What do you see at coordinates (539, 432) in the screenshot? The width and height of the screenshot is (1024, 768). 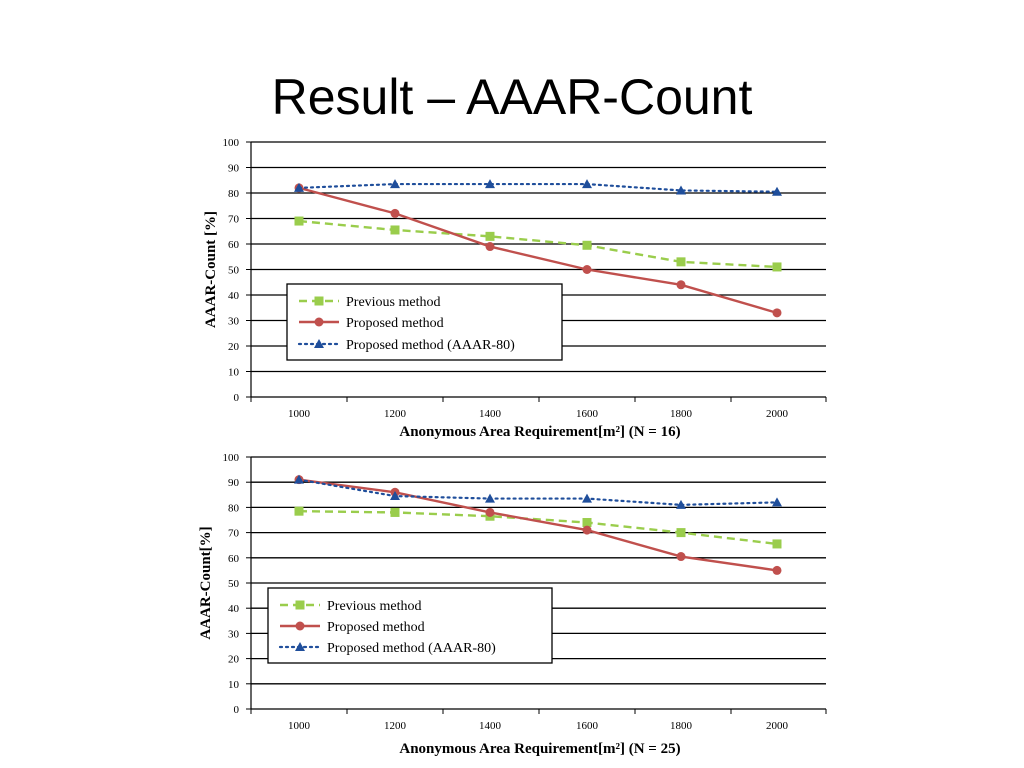 I see `x-axis-label: Anonymous Area Requirement[m²] (N = 16)` at bounding box center [539, 432].